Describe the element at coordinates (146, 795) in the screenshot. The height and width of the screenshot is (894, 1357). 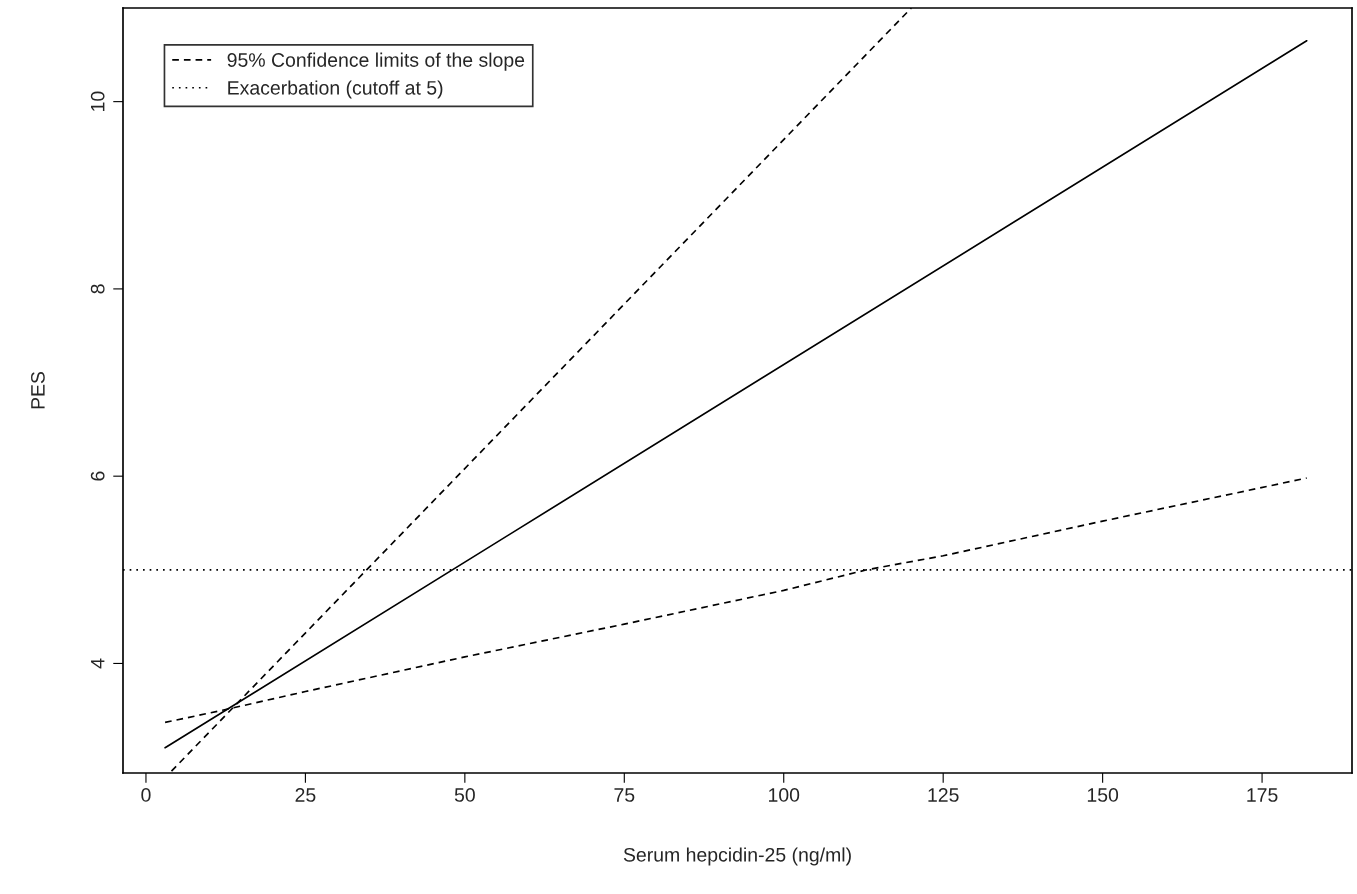
I see `x-tick-label: 0` at that location.